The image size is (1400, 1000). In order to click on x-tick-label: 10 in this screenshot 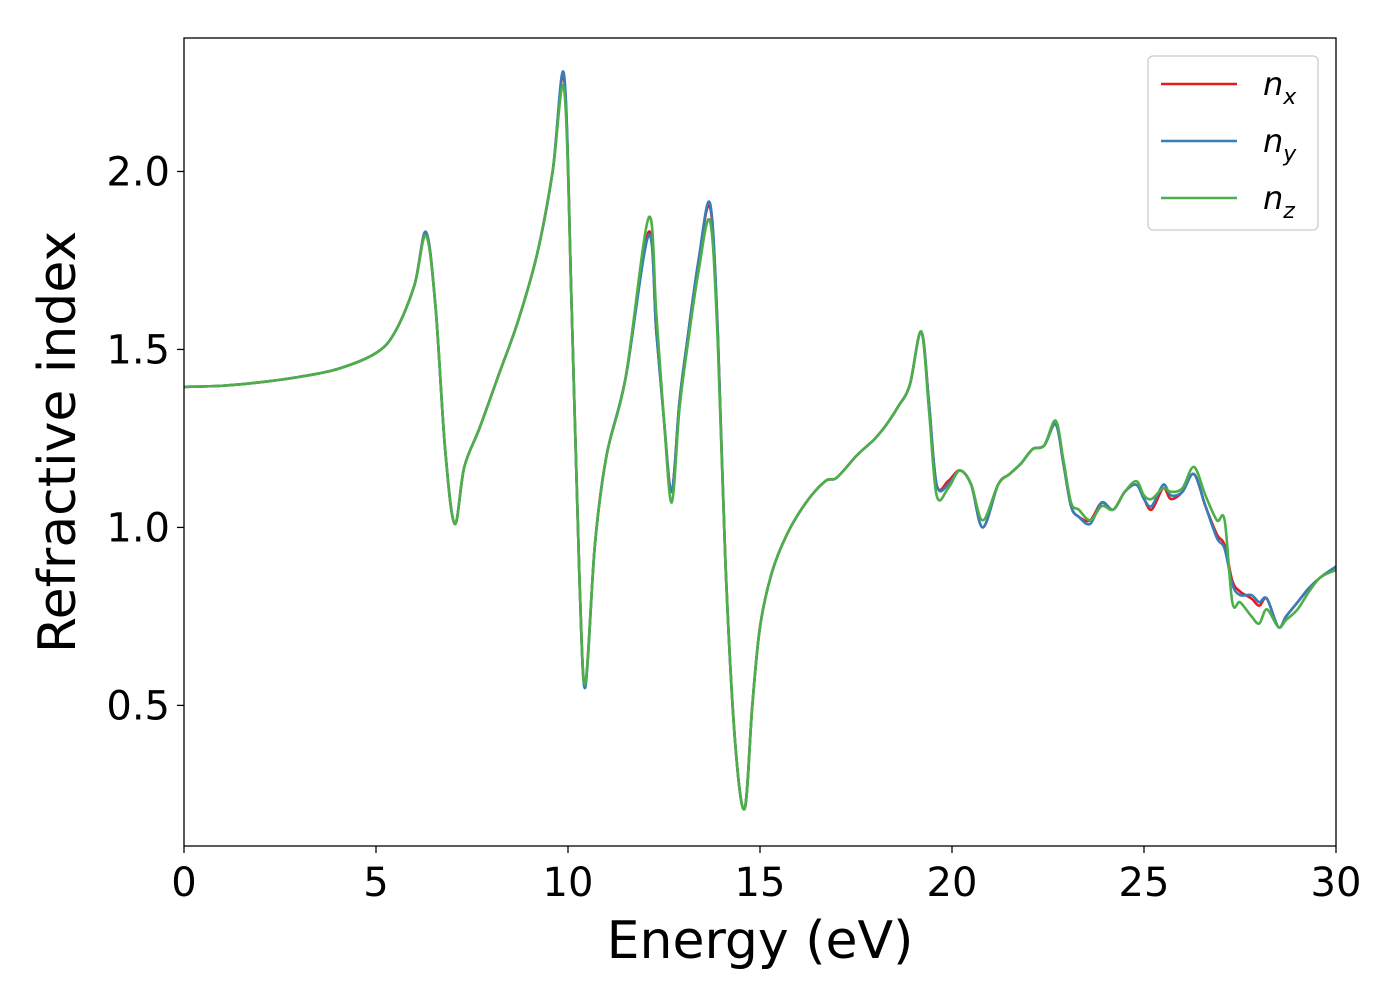, I will do `click(568, 883)`.